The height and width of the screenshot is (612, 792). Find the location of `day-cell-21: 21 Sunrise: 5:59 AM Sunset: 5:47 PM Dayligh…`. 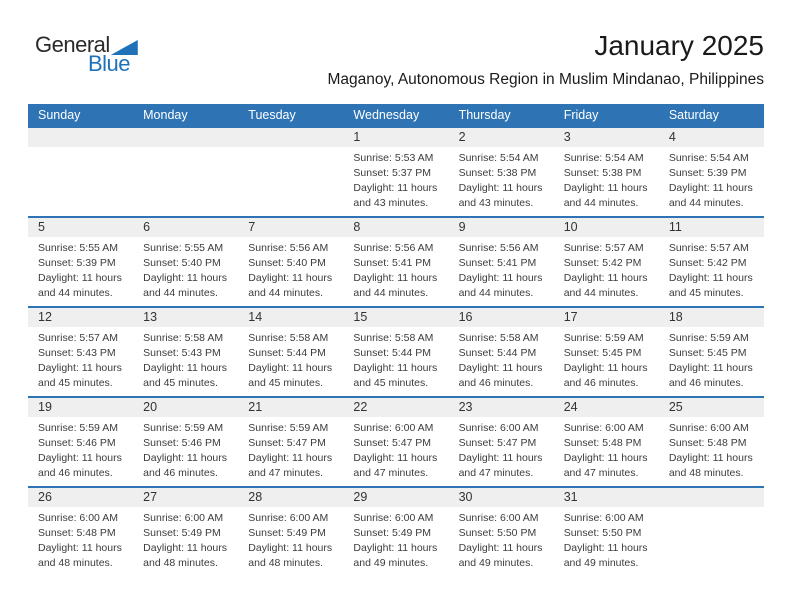

day-cell-21: 21 Sunrise: 5:59 AM Sunset: 5:47 PM Dayligh… is located at coordinates (291, 442).